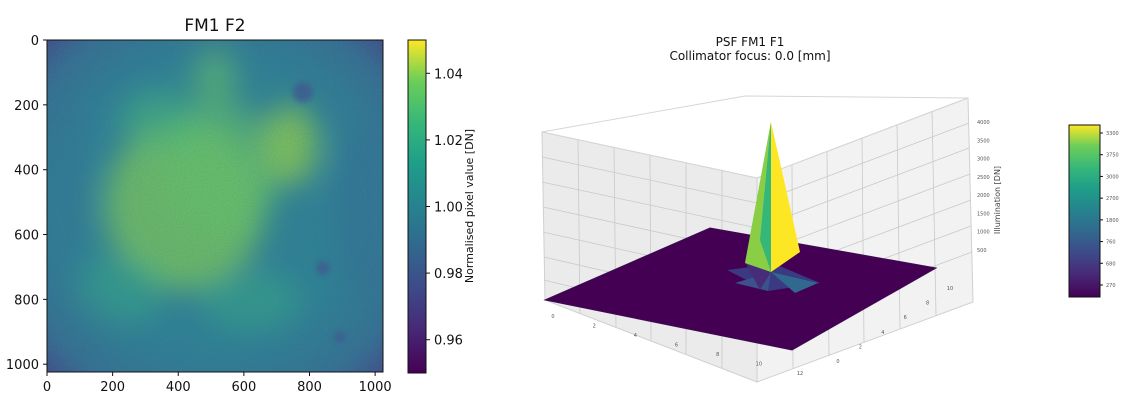 This screenshot has width=1126, height=397. I want to click on heatmap-colorbar-label: Normalised pixel value [DN], so click(469, 206).